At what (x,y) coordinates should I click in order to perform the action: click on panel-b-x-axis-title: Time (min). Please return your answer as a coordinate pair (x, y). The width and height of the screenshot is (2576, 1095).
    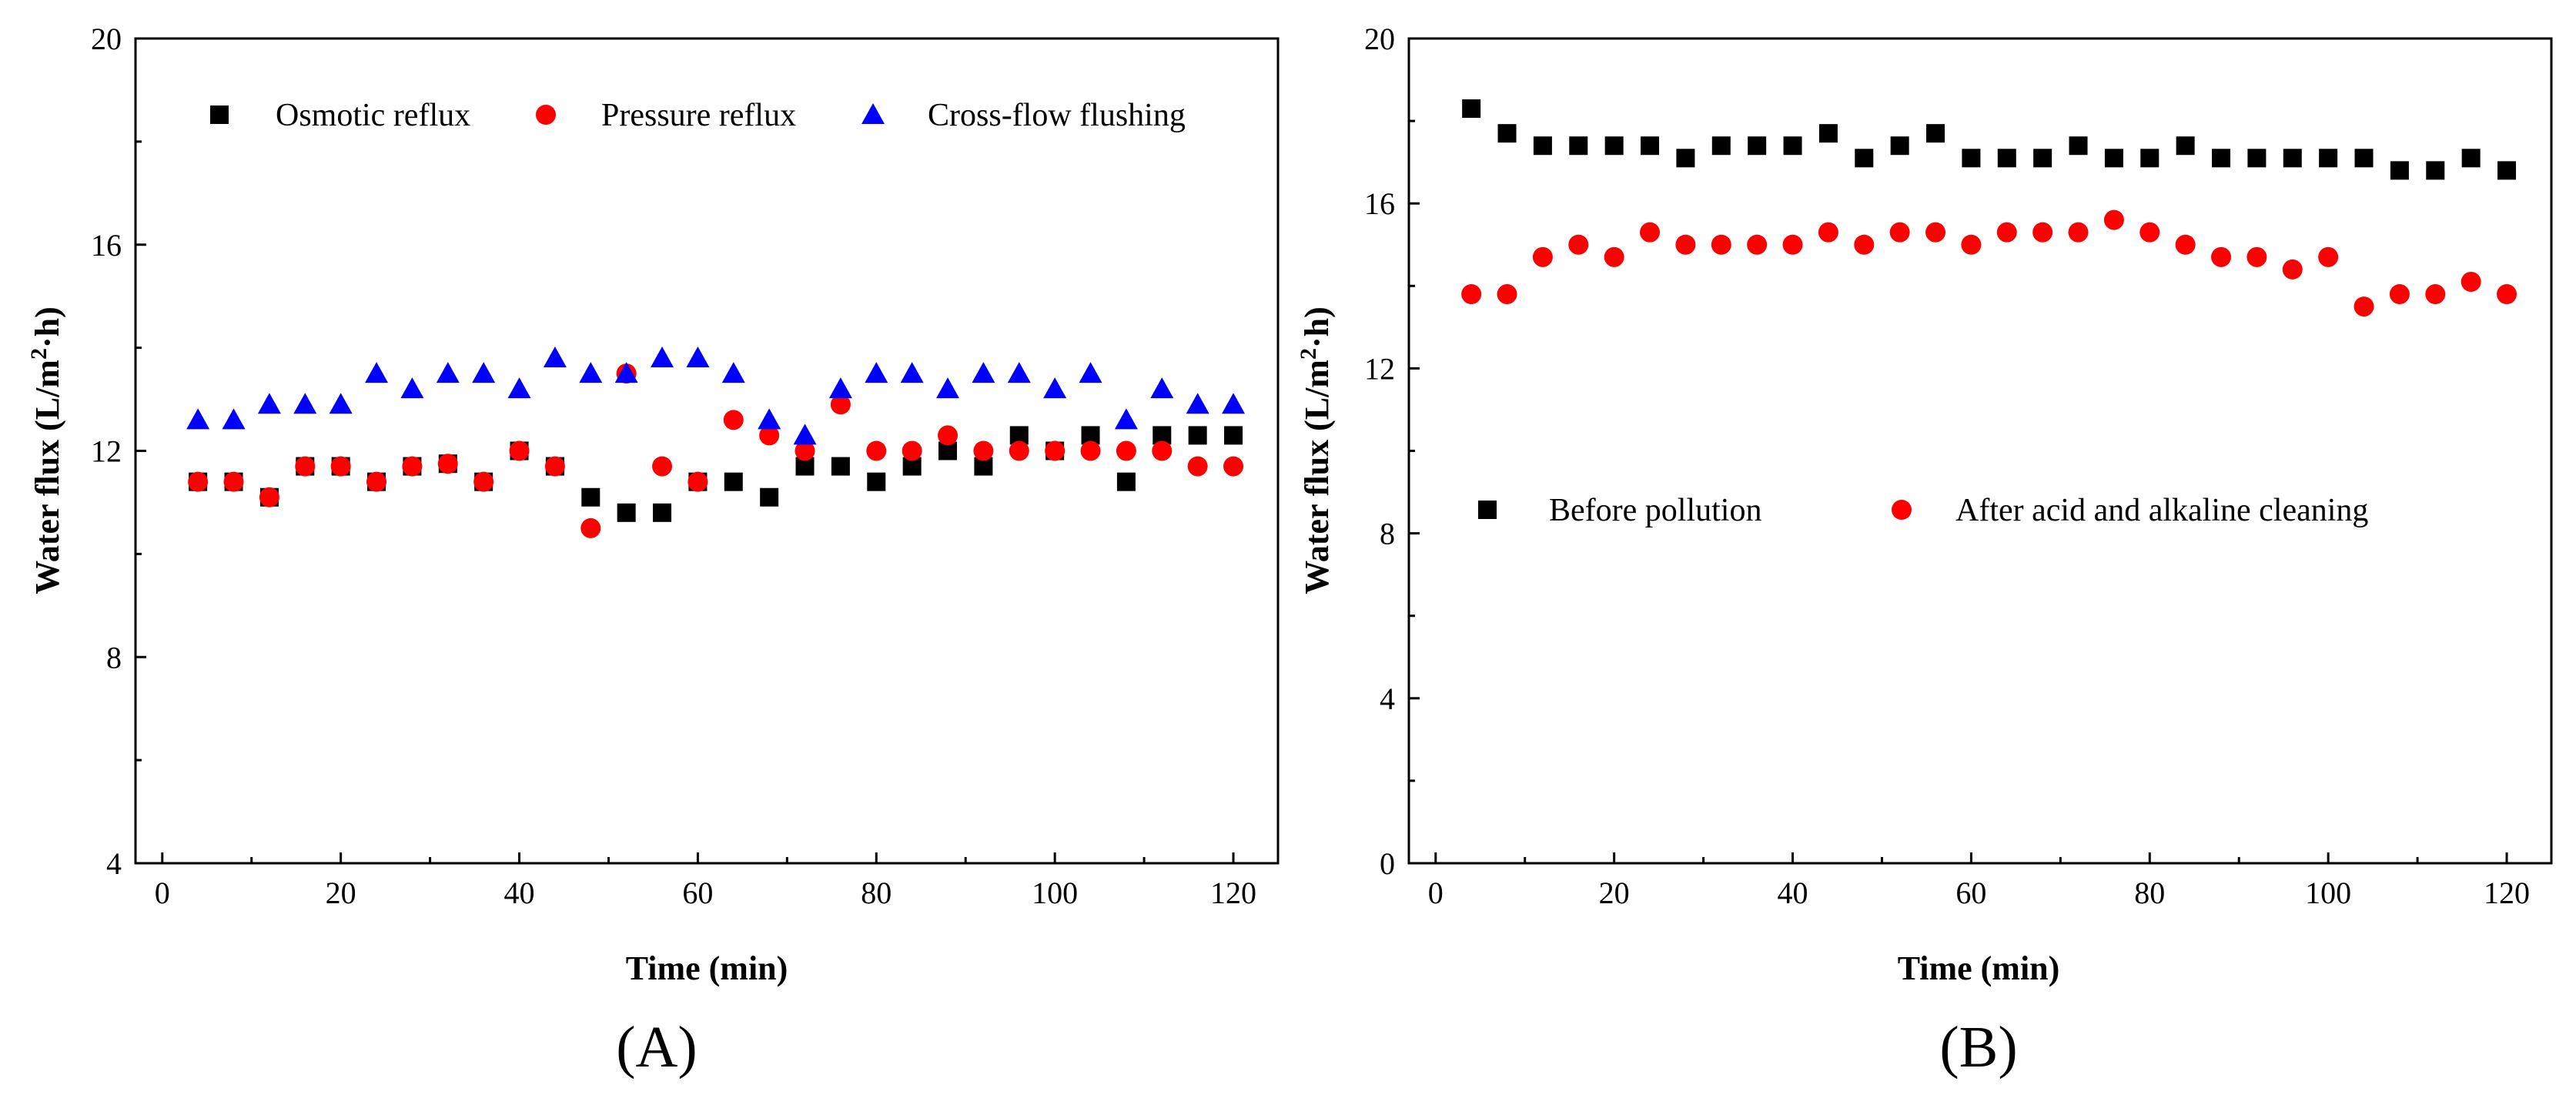
    Looking at the image, I should click on (1979, 968).